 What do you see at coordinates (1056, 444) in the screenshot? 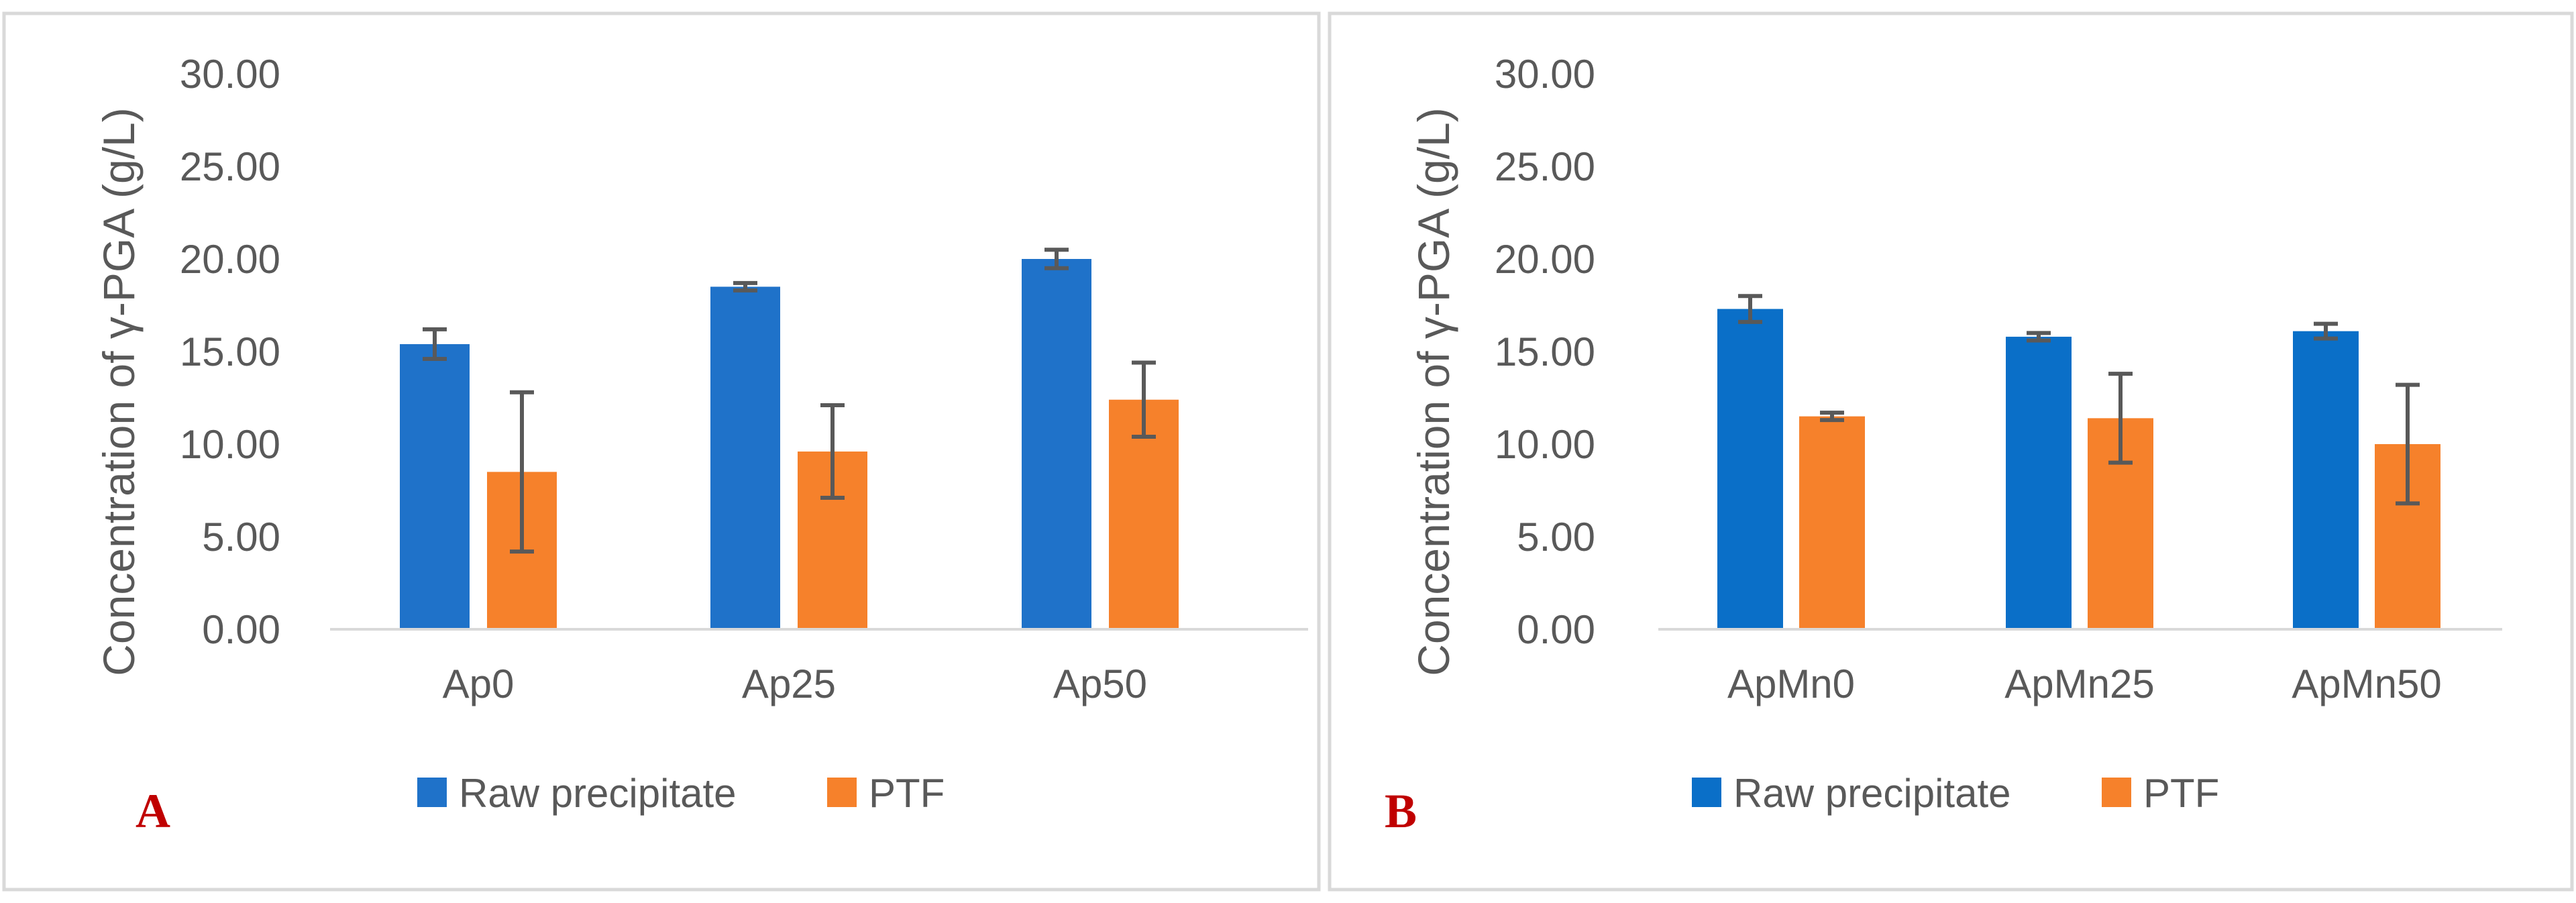
I see `bar-ap50-raw-precipitate` at bounding box center [1056, 444].